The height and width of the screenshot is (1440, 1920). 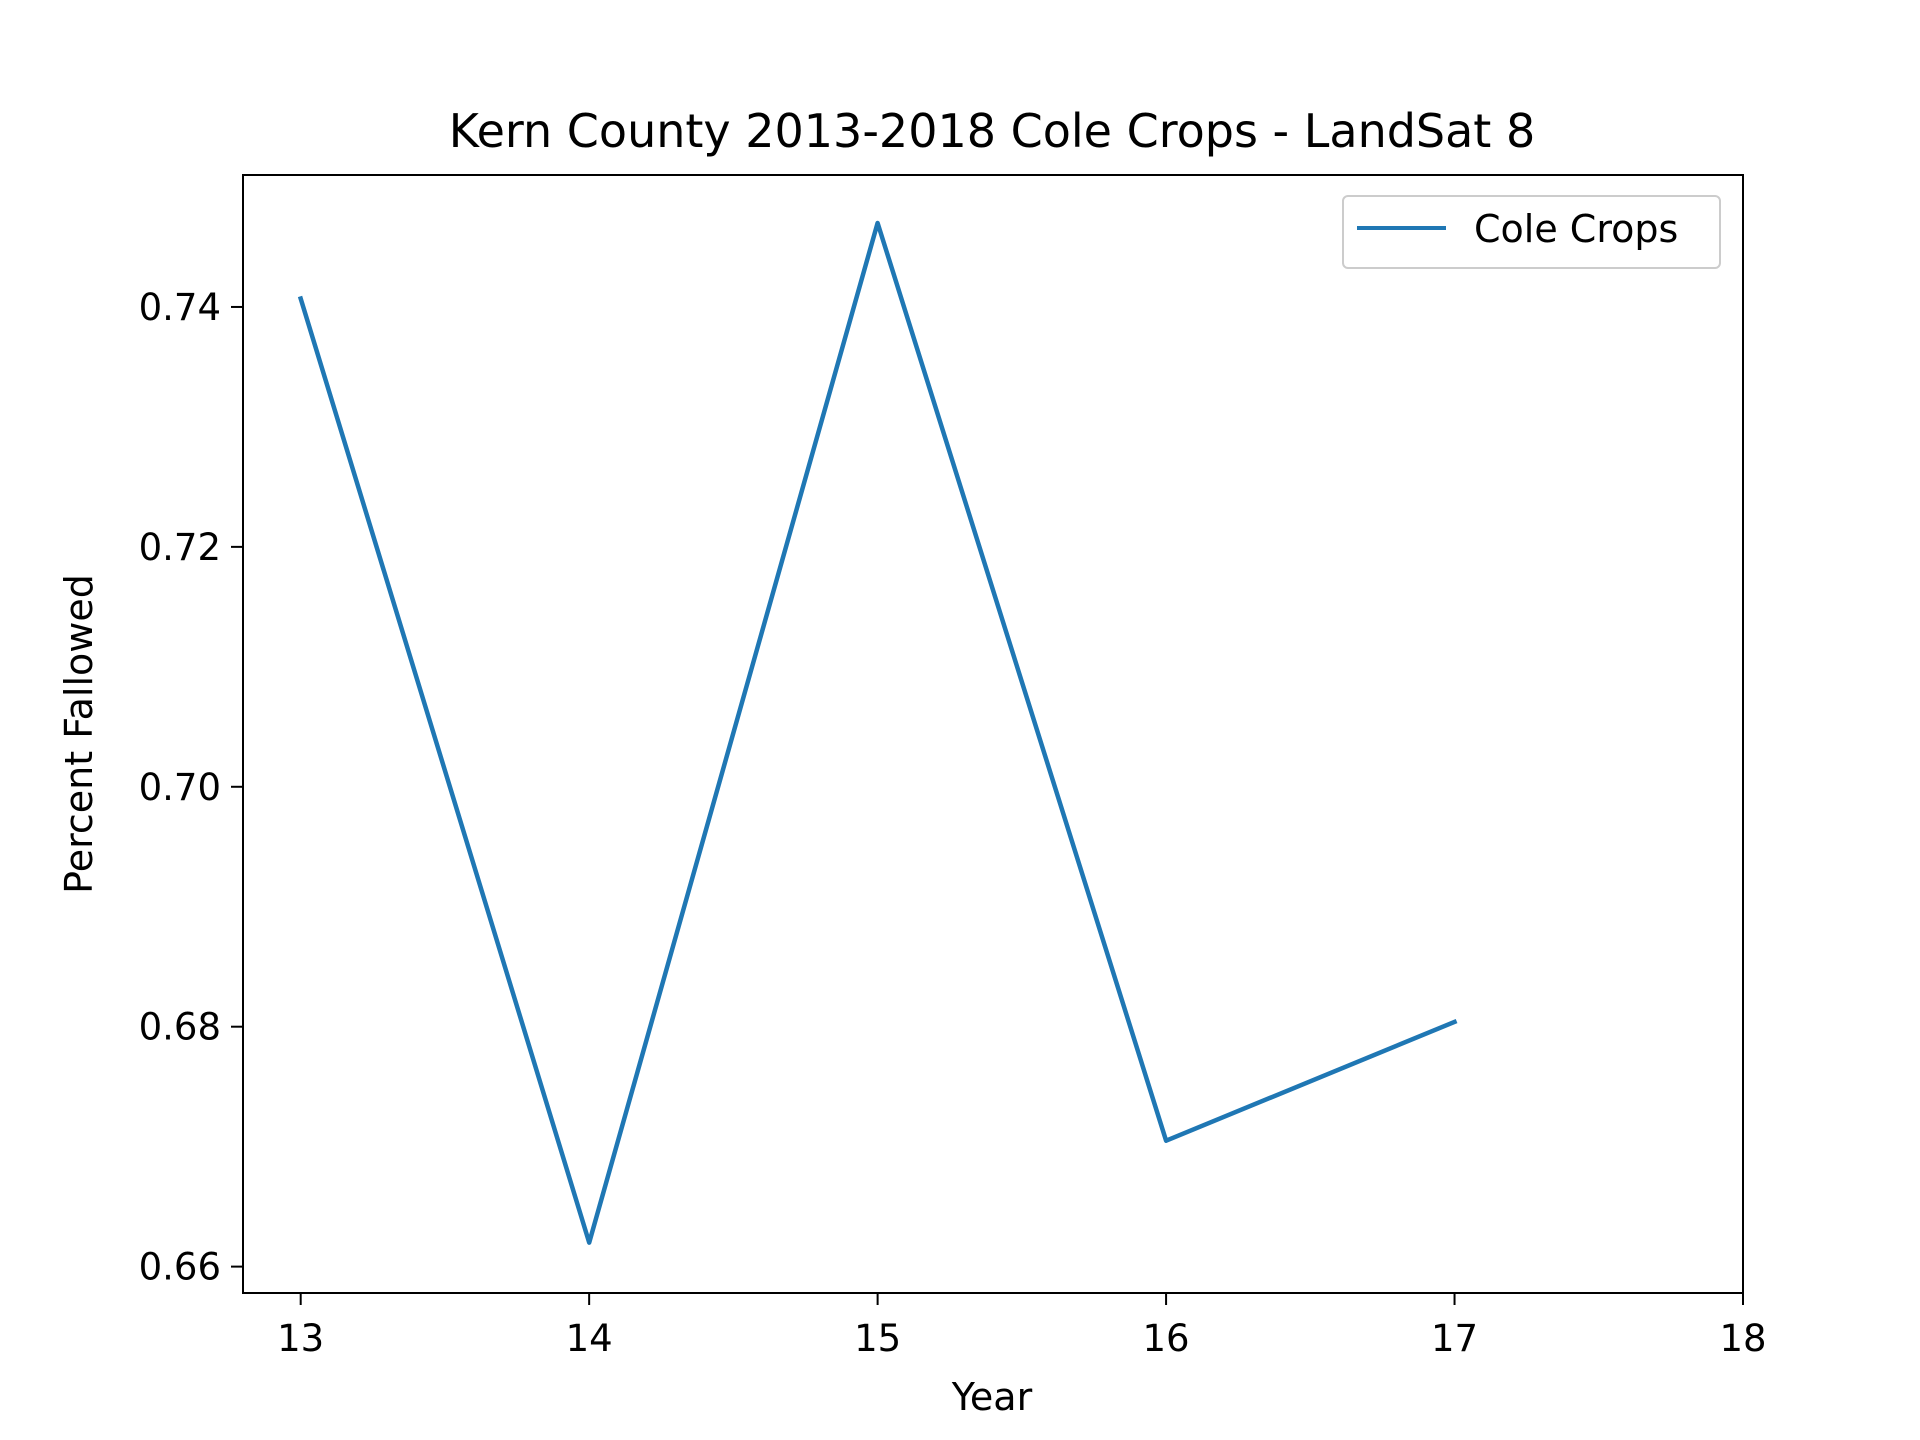 I want to click on x-tick-label: 14, so click(x=589, y=1338).